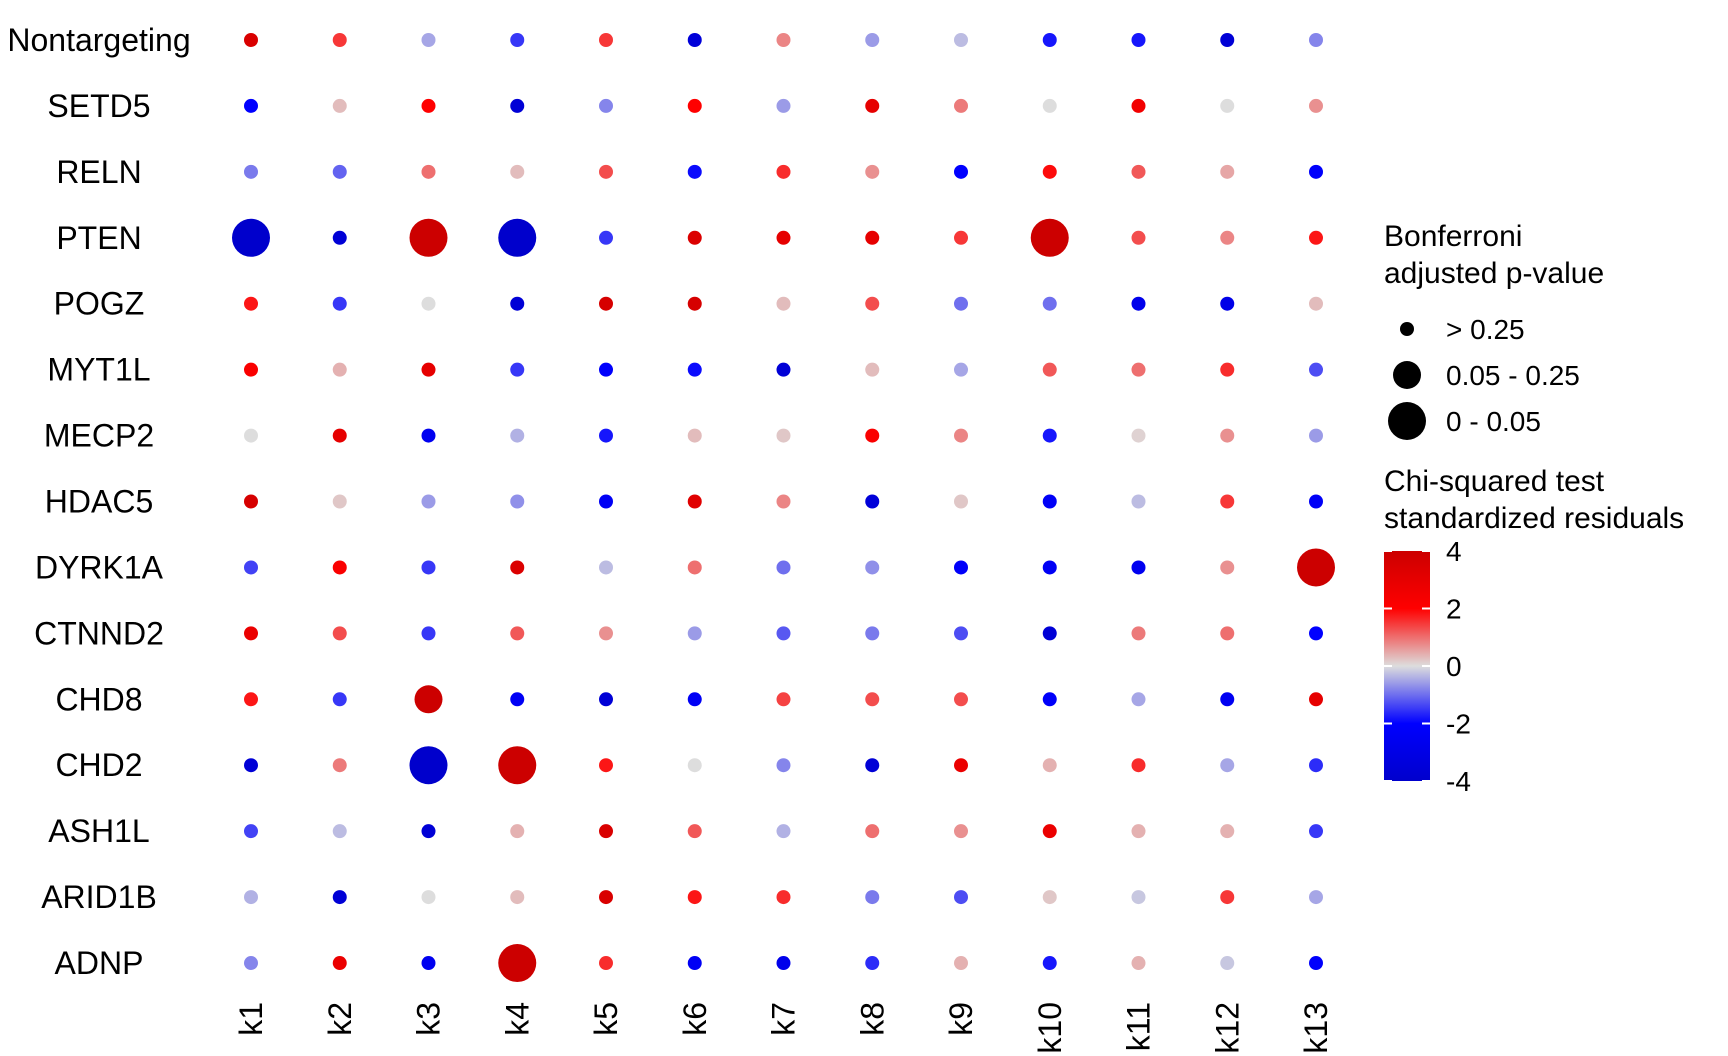 Image resolution: width=1728 pixels, height=1056 pixels. What do you see at coordinates (1316, 633) in the screenshot?
I see `dot-ctnnd2-k13` at bounding box center [1316, 633].